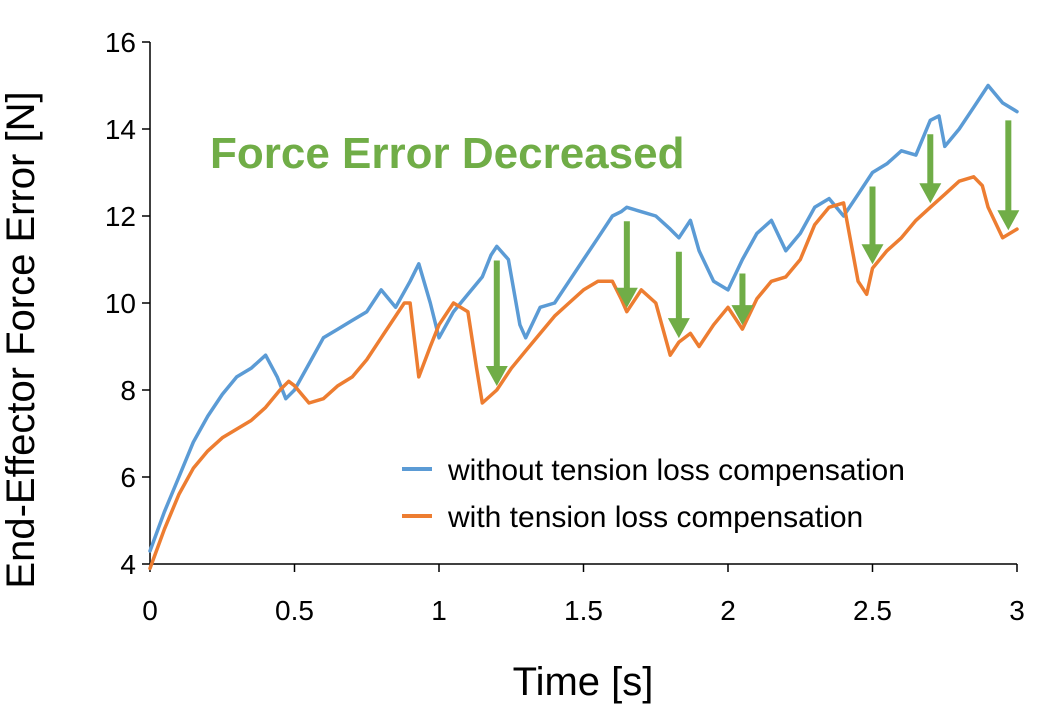  What do you see at coordinates (128, 564) in the screenshot?
I see `y-tick-label: 4` at bounding box center [128, 564].